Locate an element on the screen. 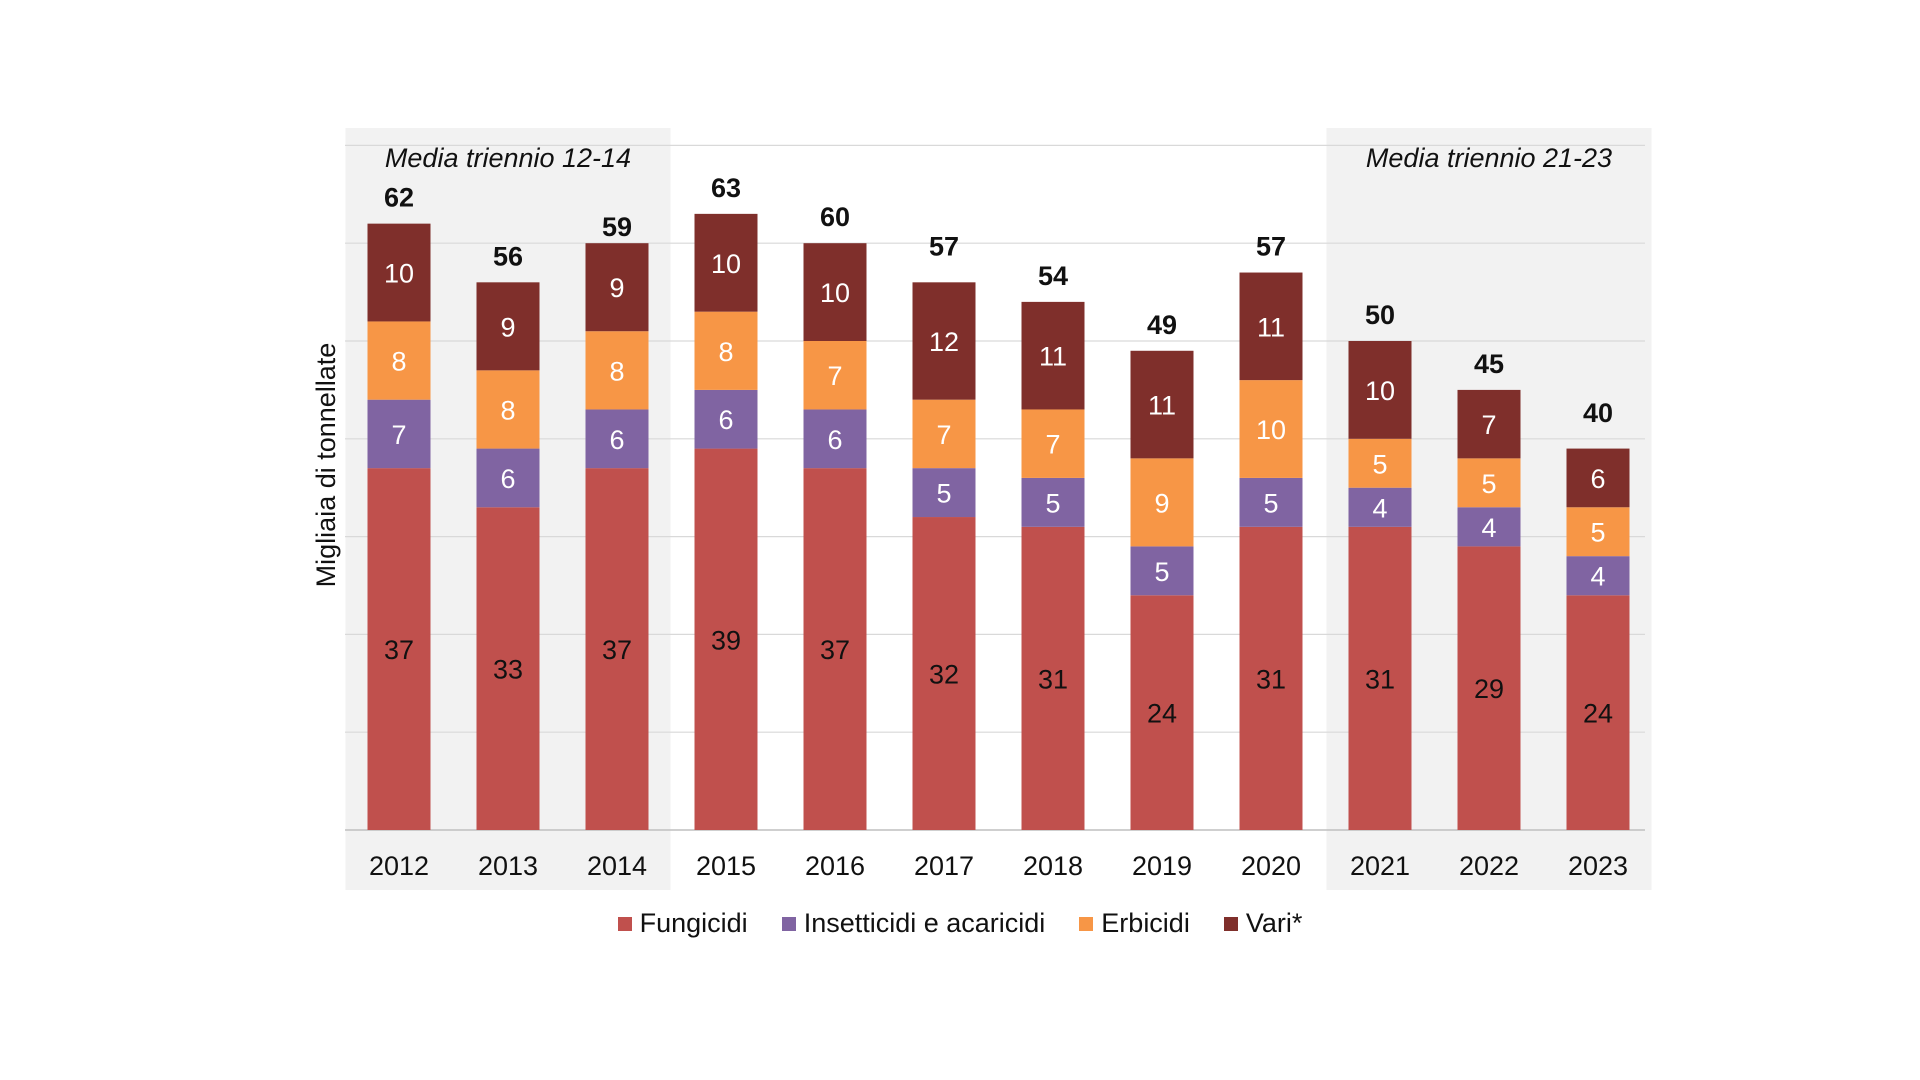  legend-label: Insetticidi e acaricidi is located at coordinates (924, 923).